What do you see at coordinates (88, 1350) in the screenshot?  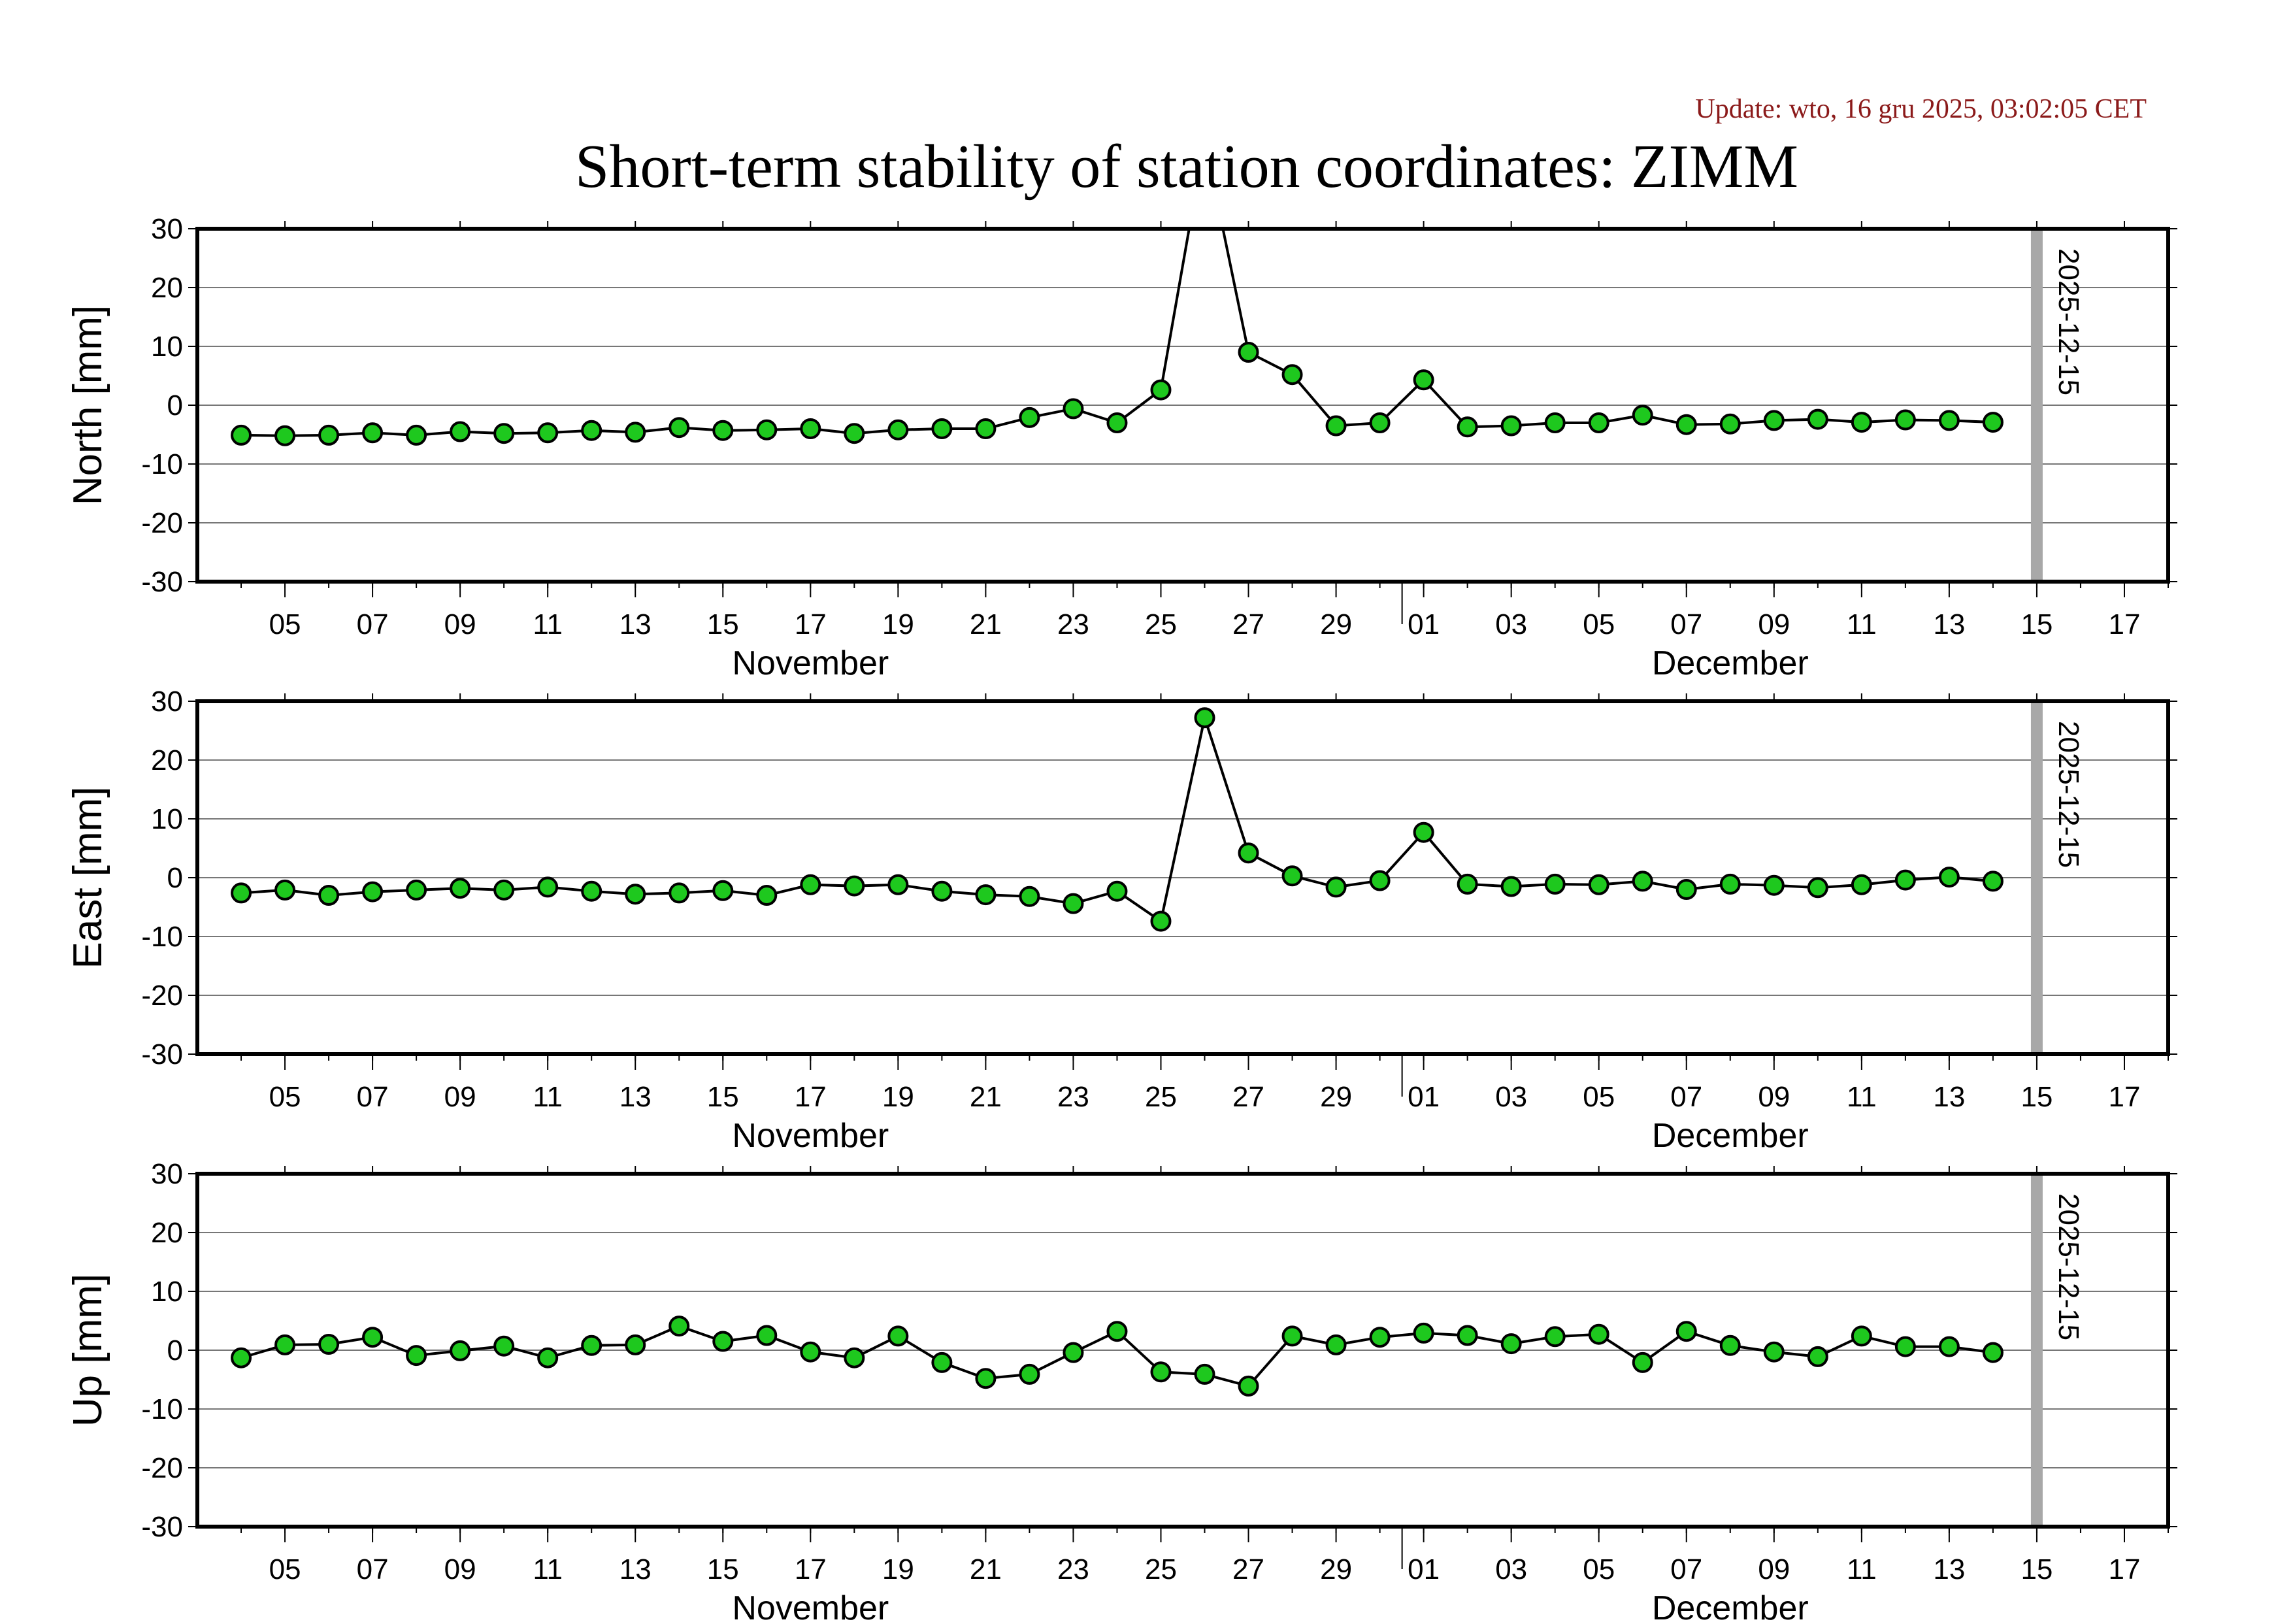 I see `y-axis-label: Up [mm]` at bounding box center [88, 1350].